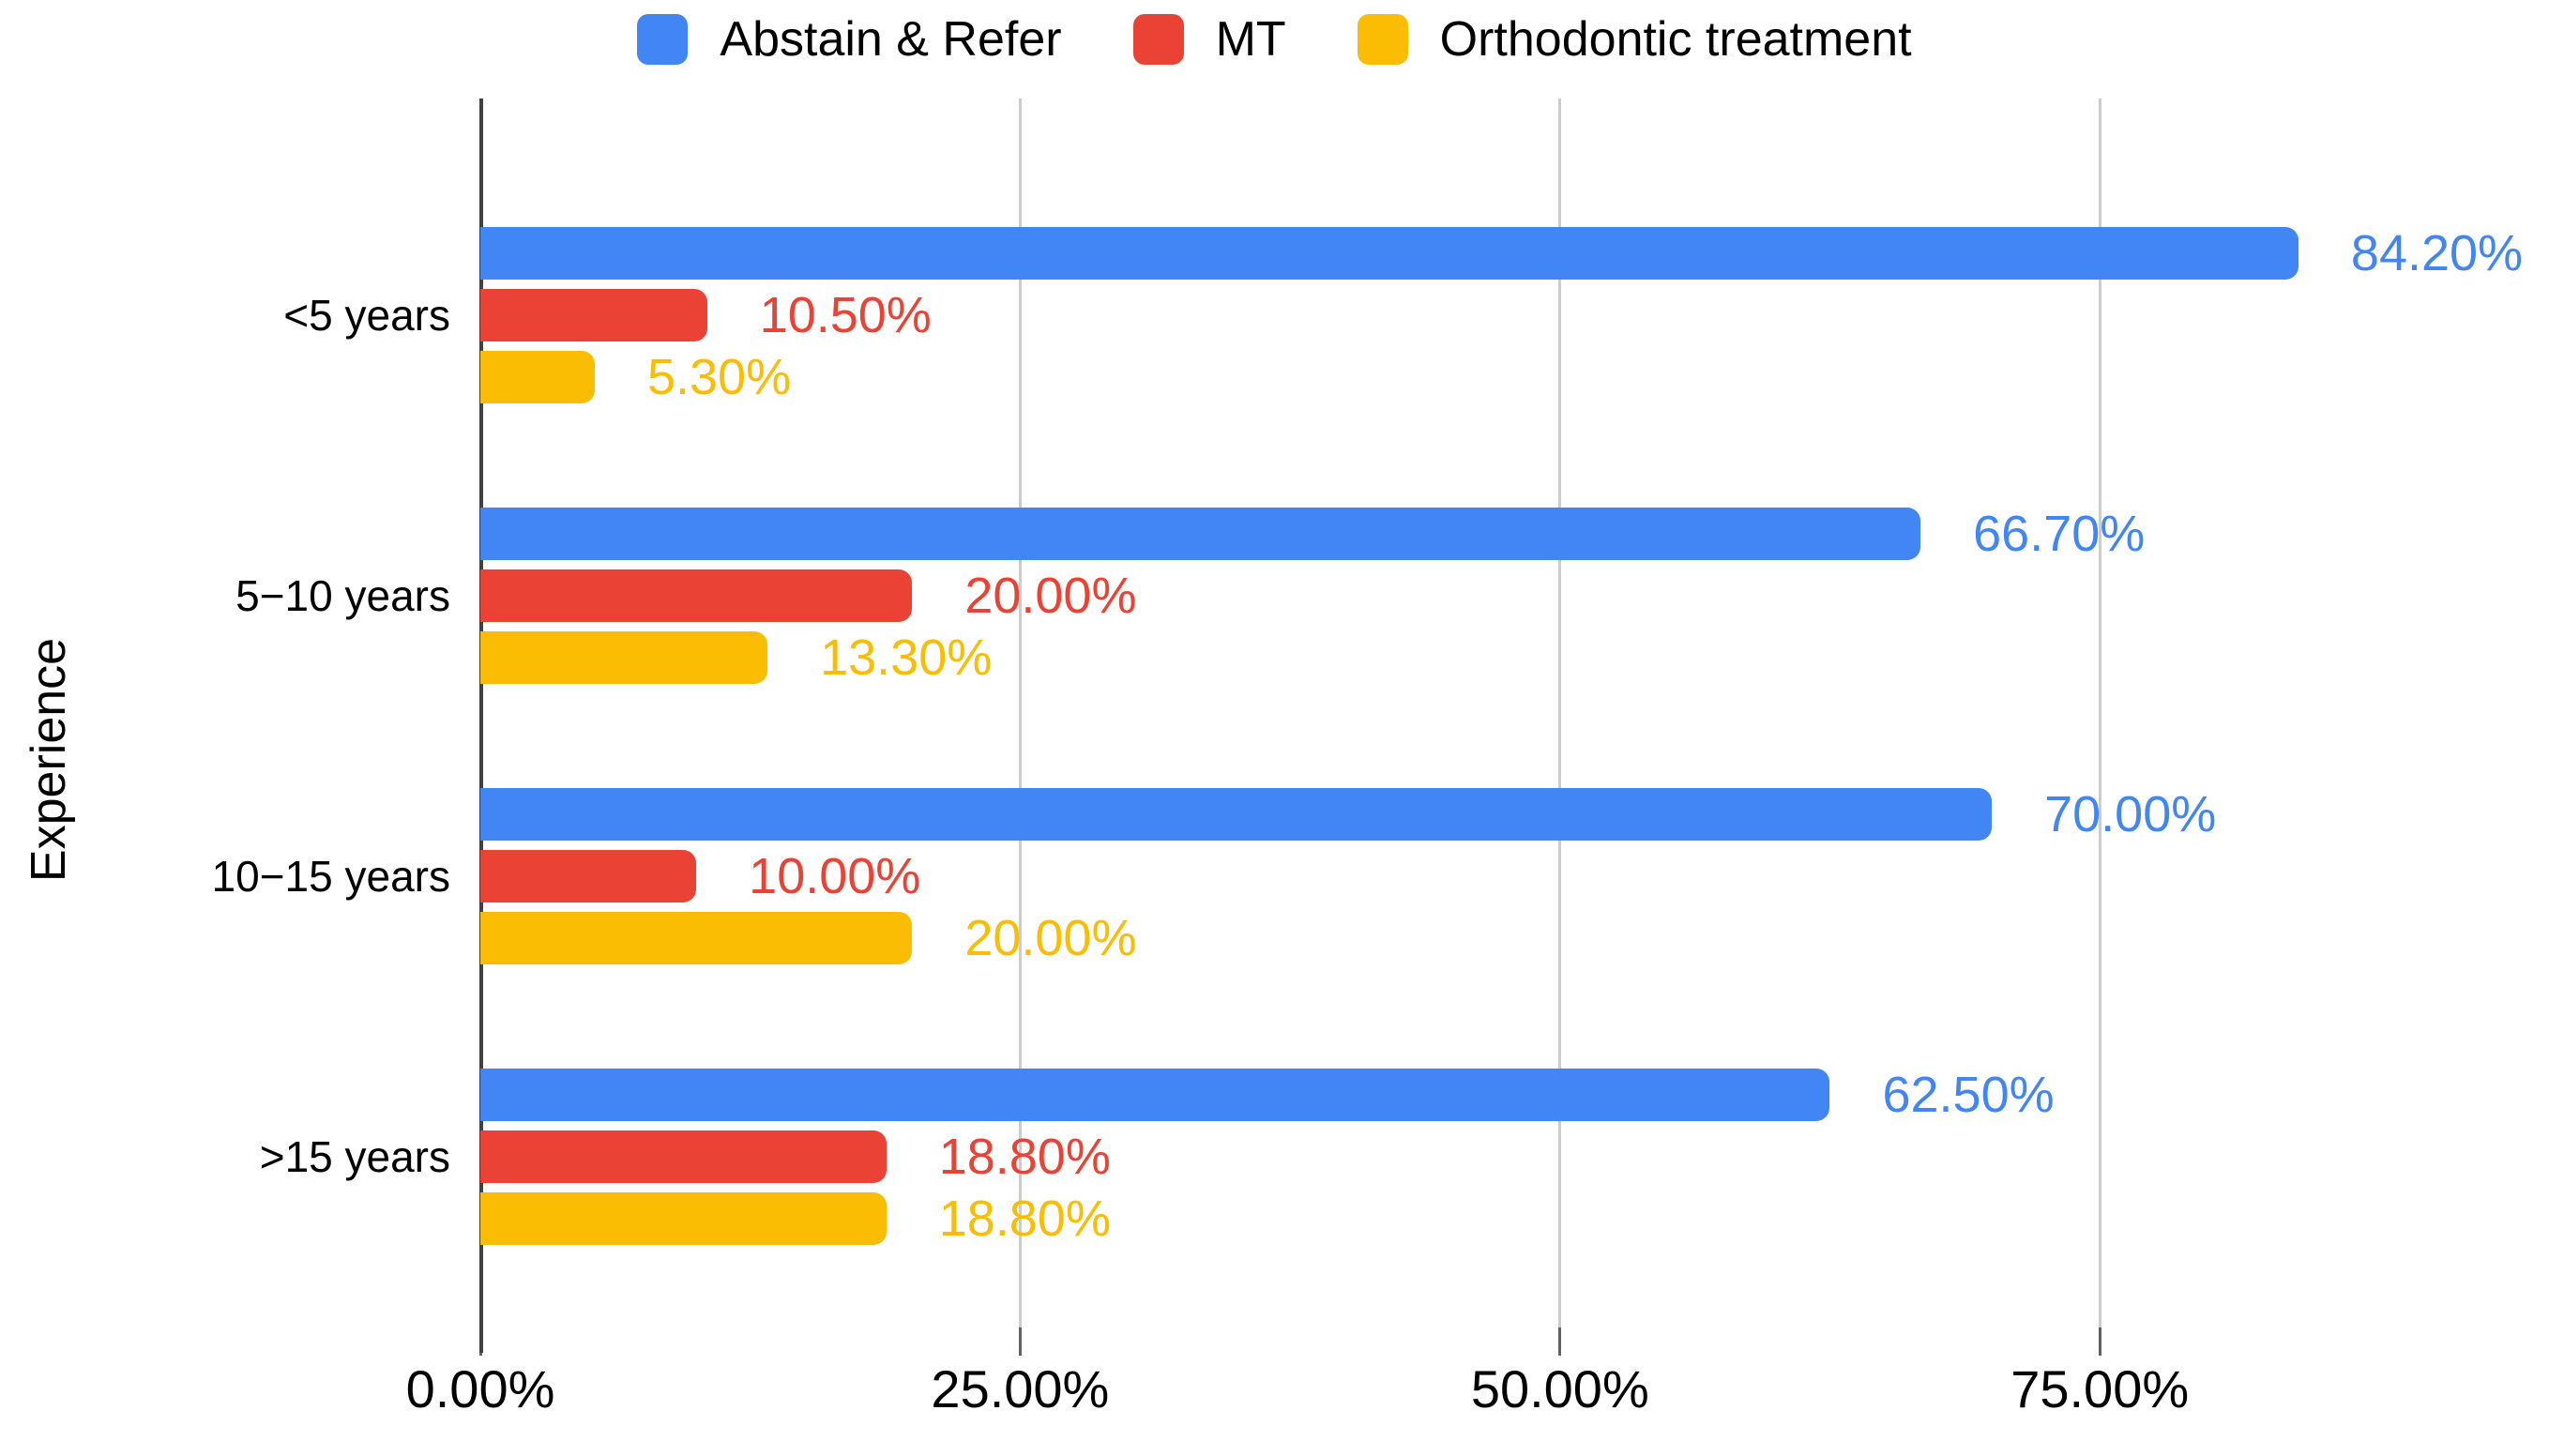 The image size is (2549, 1456). What do you see at coordinates (330, 876) in the screenshot?
I see `category-label-10-15-years: 10−15 years` at bounding box center [330, 876].